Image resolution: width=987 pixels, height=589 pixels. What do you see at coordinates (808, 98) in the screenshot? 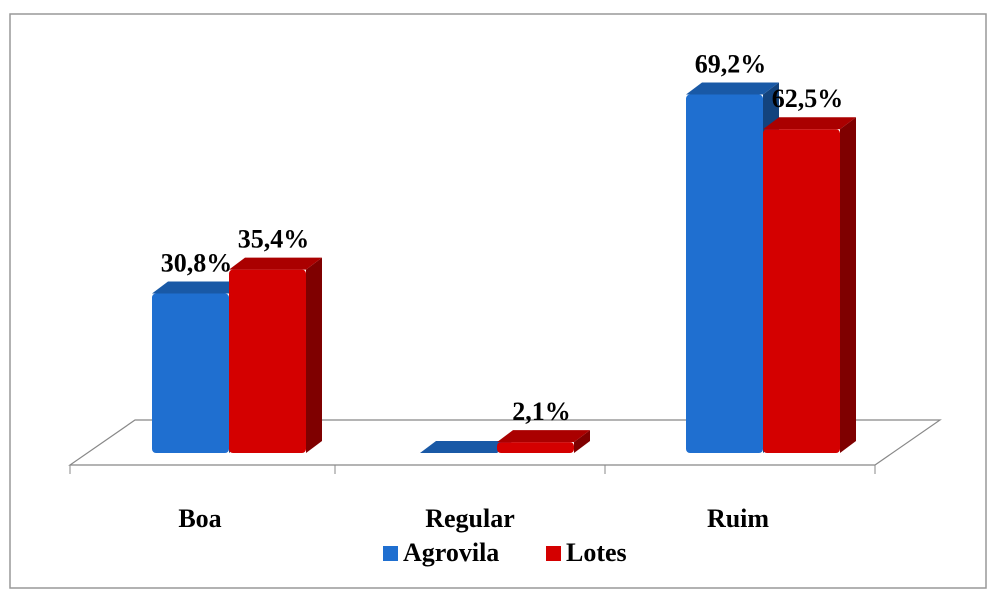
I see `data-label: 62,5%` at bounding box center [808, 98].